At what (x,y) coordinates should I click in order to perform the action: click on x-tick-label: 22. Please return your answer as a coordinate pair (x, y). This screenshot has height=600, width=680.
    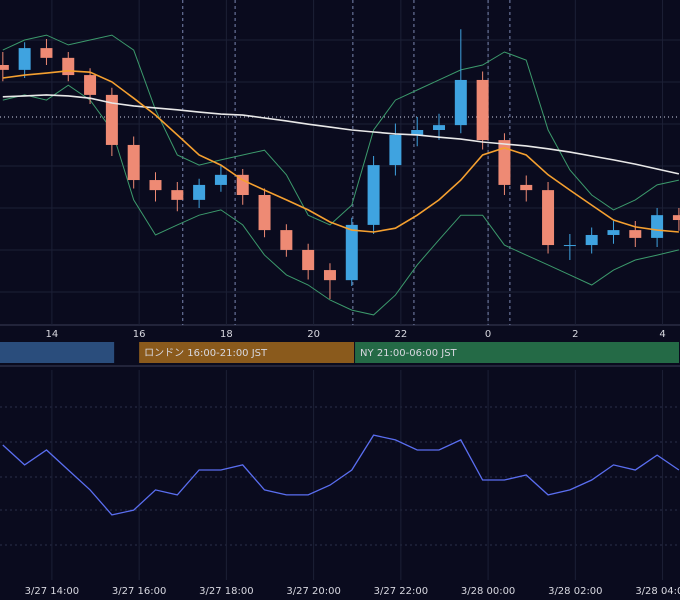
    Looking at the image, I should click on (400, 334).